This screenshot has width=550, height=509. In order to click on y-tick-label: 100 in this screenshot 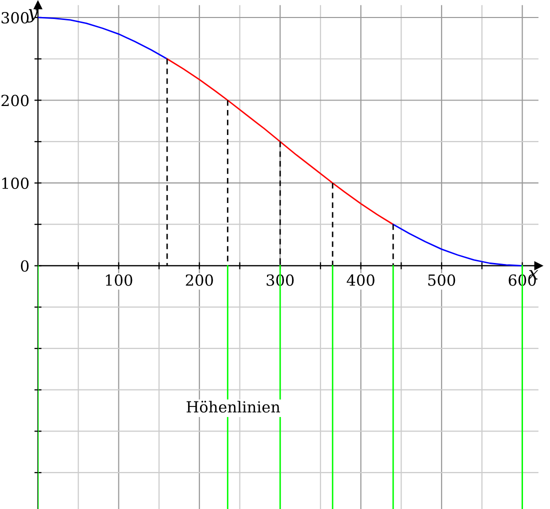, I will do `click(15, 183)`.